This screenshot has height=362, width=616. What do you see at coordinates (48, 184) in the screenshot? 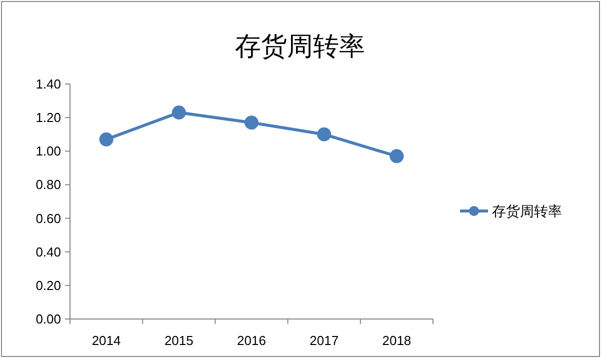
I see `y-tick-label: 0.80` at bounding box center [48, 184].